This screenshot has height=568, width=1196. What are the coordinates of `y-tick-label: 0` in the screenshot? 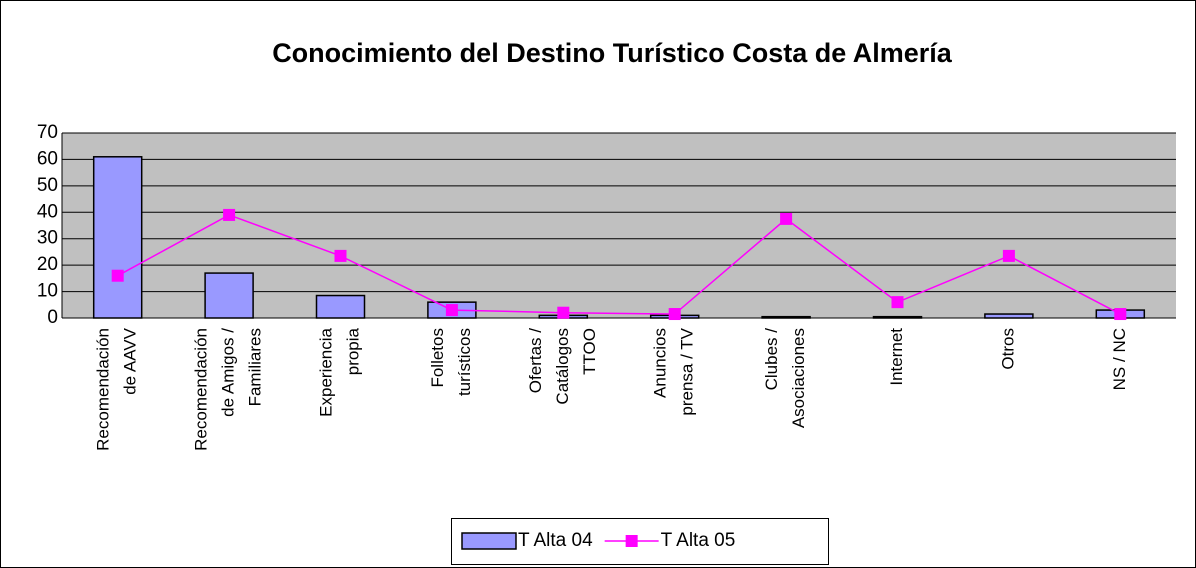 It's located at (52, 317).